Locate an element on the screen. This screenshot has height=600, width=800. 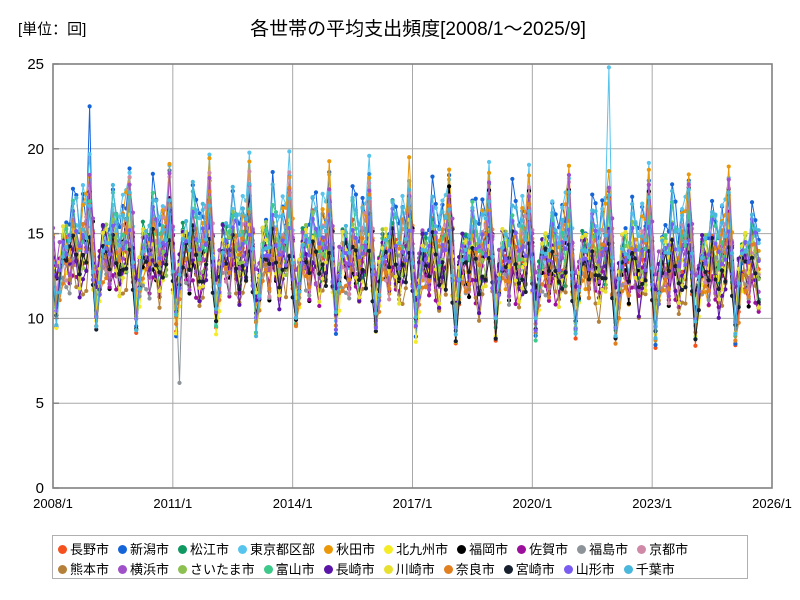
legend-item: 佐賀市 is located at coordinates (542, 549).